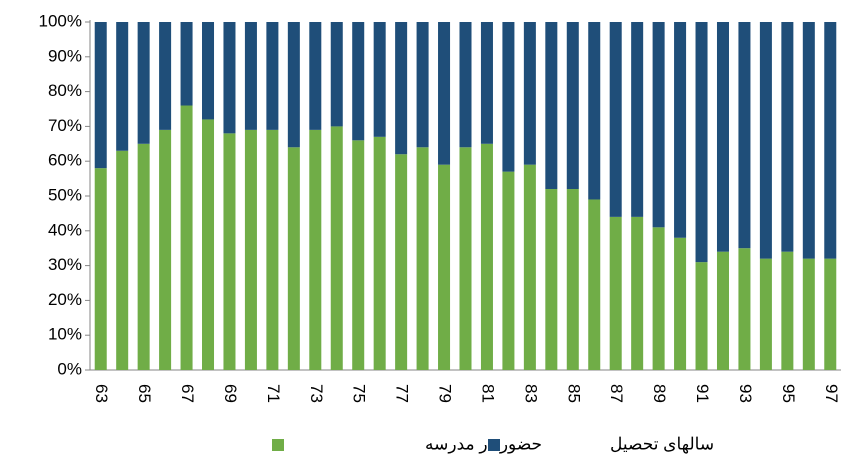 Image resolution: width=843 pixels, height=459 pixels. What do you see at coordinates (659, 393) in the screenshot?
I see `x-tick-label: 89` at bounding box center [659, 393].